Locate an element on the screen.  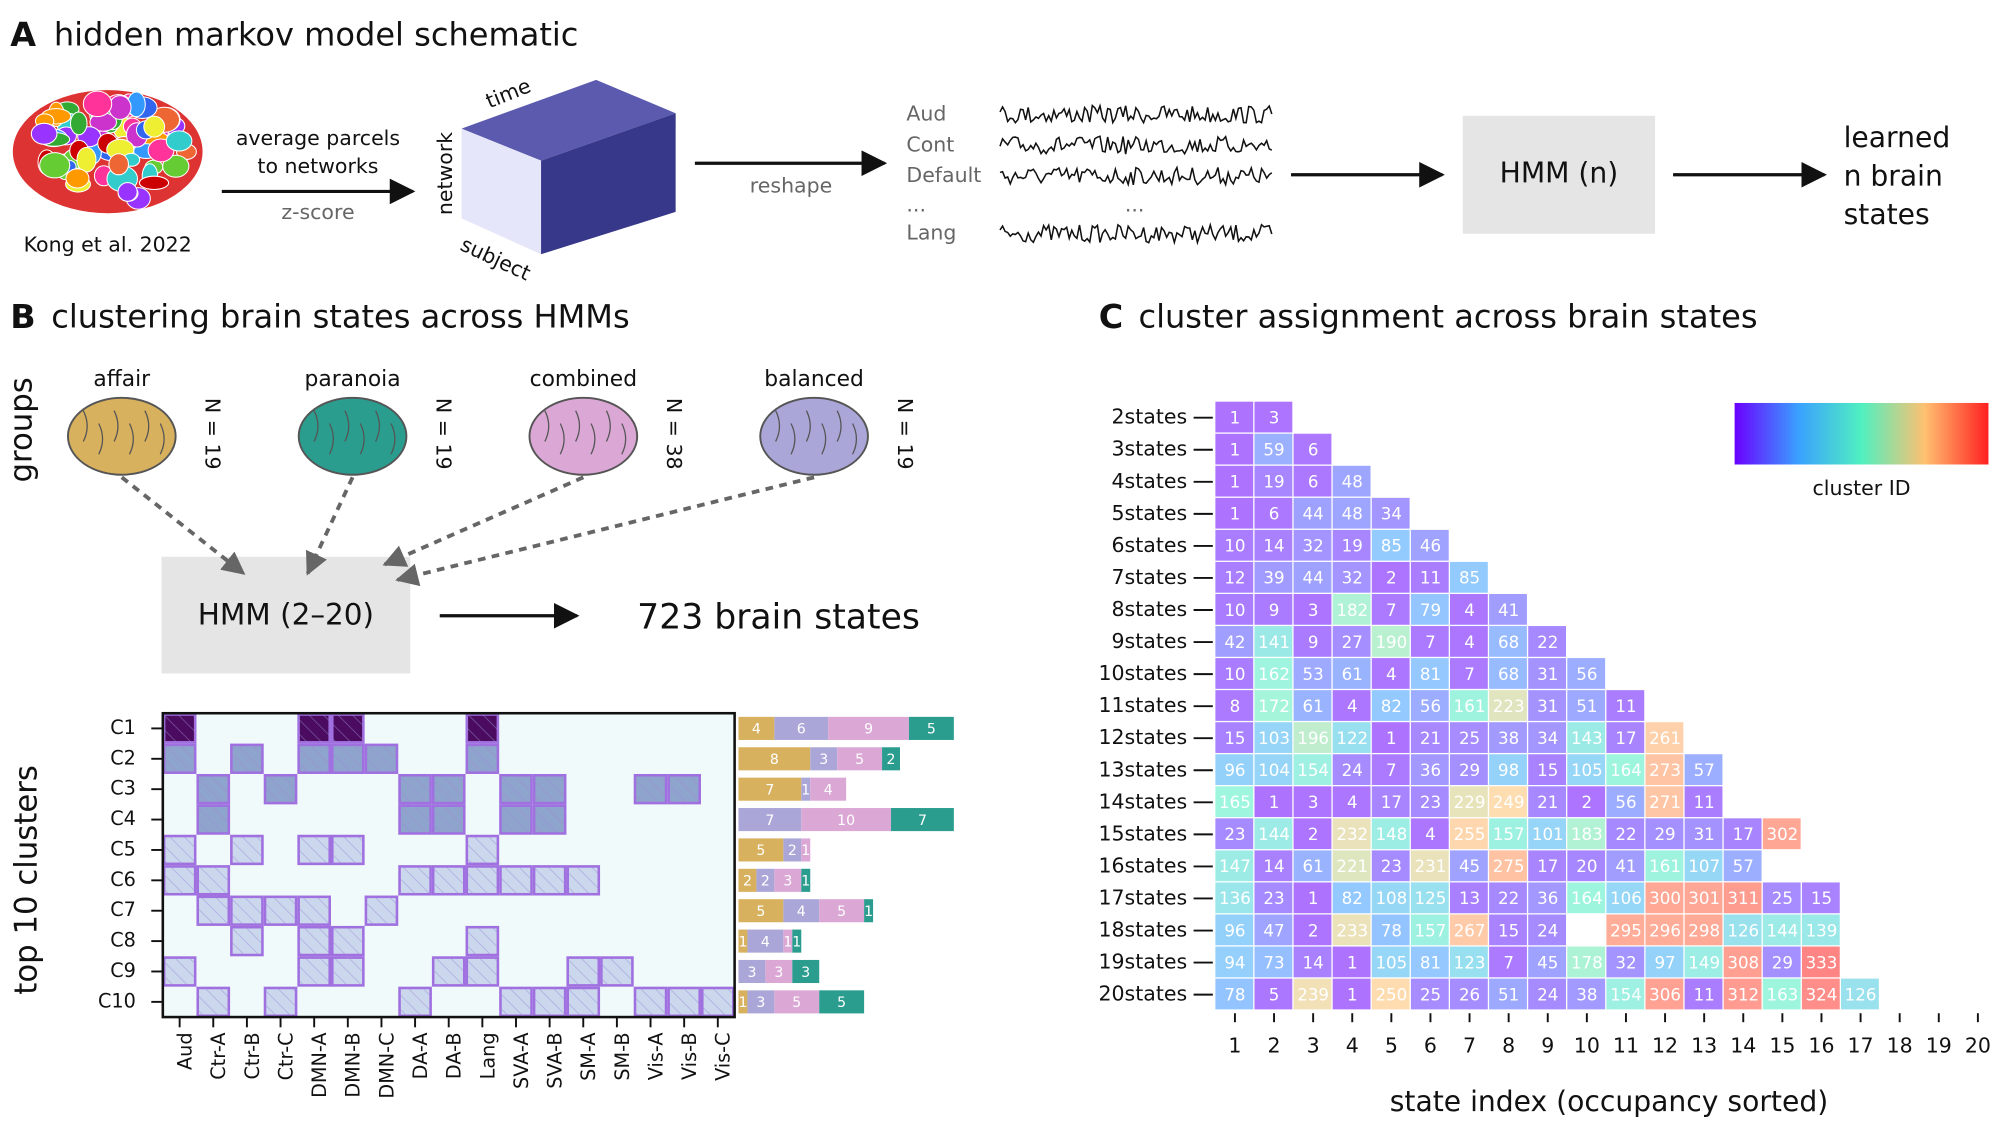
cell-label: 36 is located at coordinates (1547, 898).